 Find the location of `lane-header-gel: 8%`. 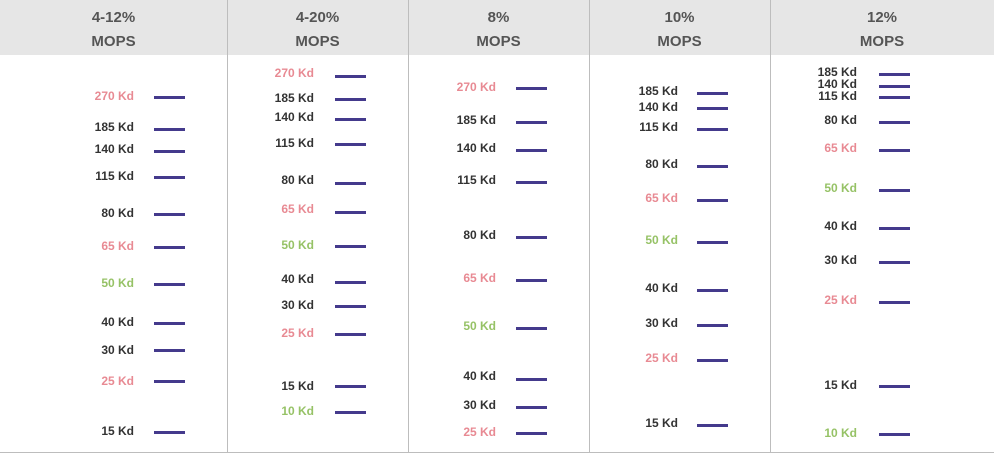

lane-header-gel: 8% is located at coordinates (498, 17).